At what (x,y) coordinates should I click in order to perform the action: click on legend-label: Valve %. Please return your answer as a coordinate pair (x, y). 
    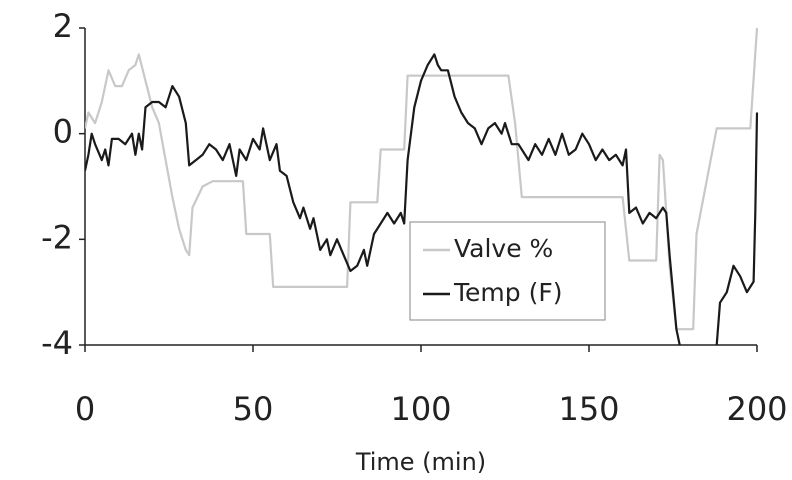
    Looking at the image, I should click on (503, 248).